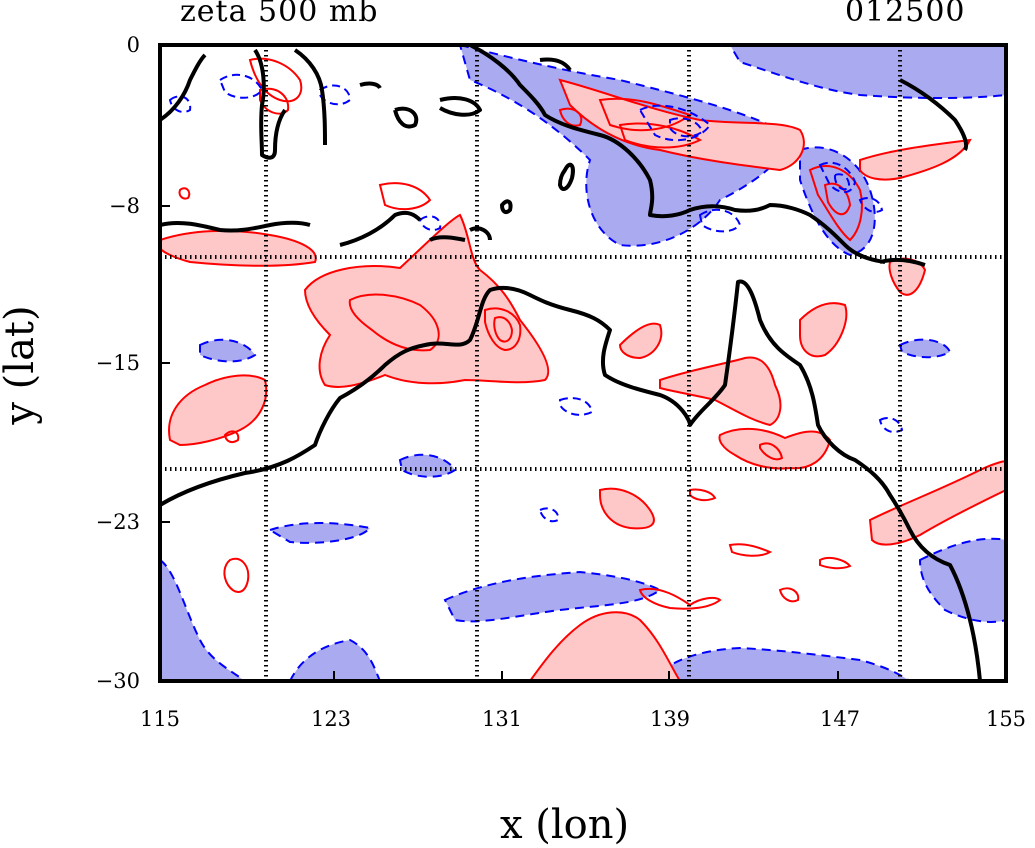 The height and width of the screenshot is (848, 1035). Describe the element at coordinates (1006, 719) in the screenshot. I see `x-tick-label: 155` at that location.